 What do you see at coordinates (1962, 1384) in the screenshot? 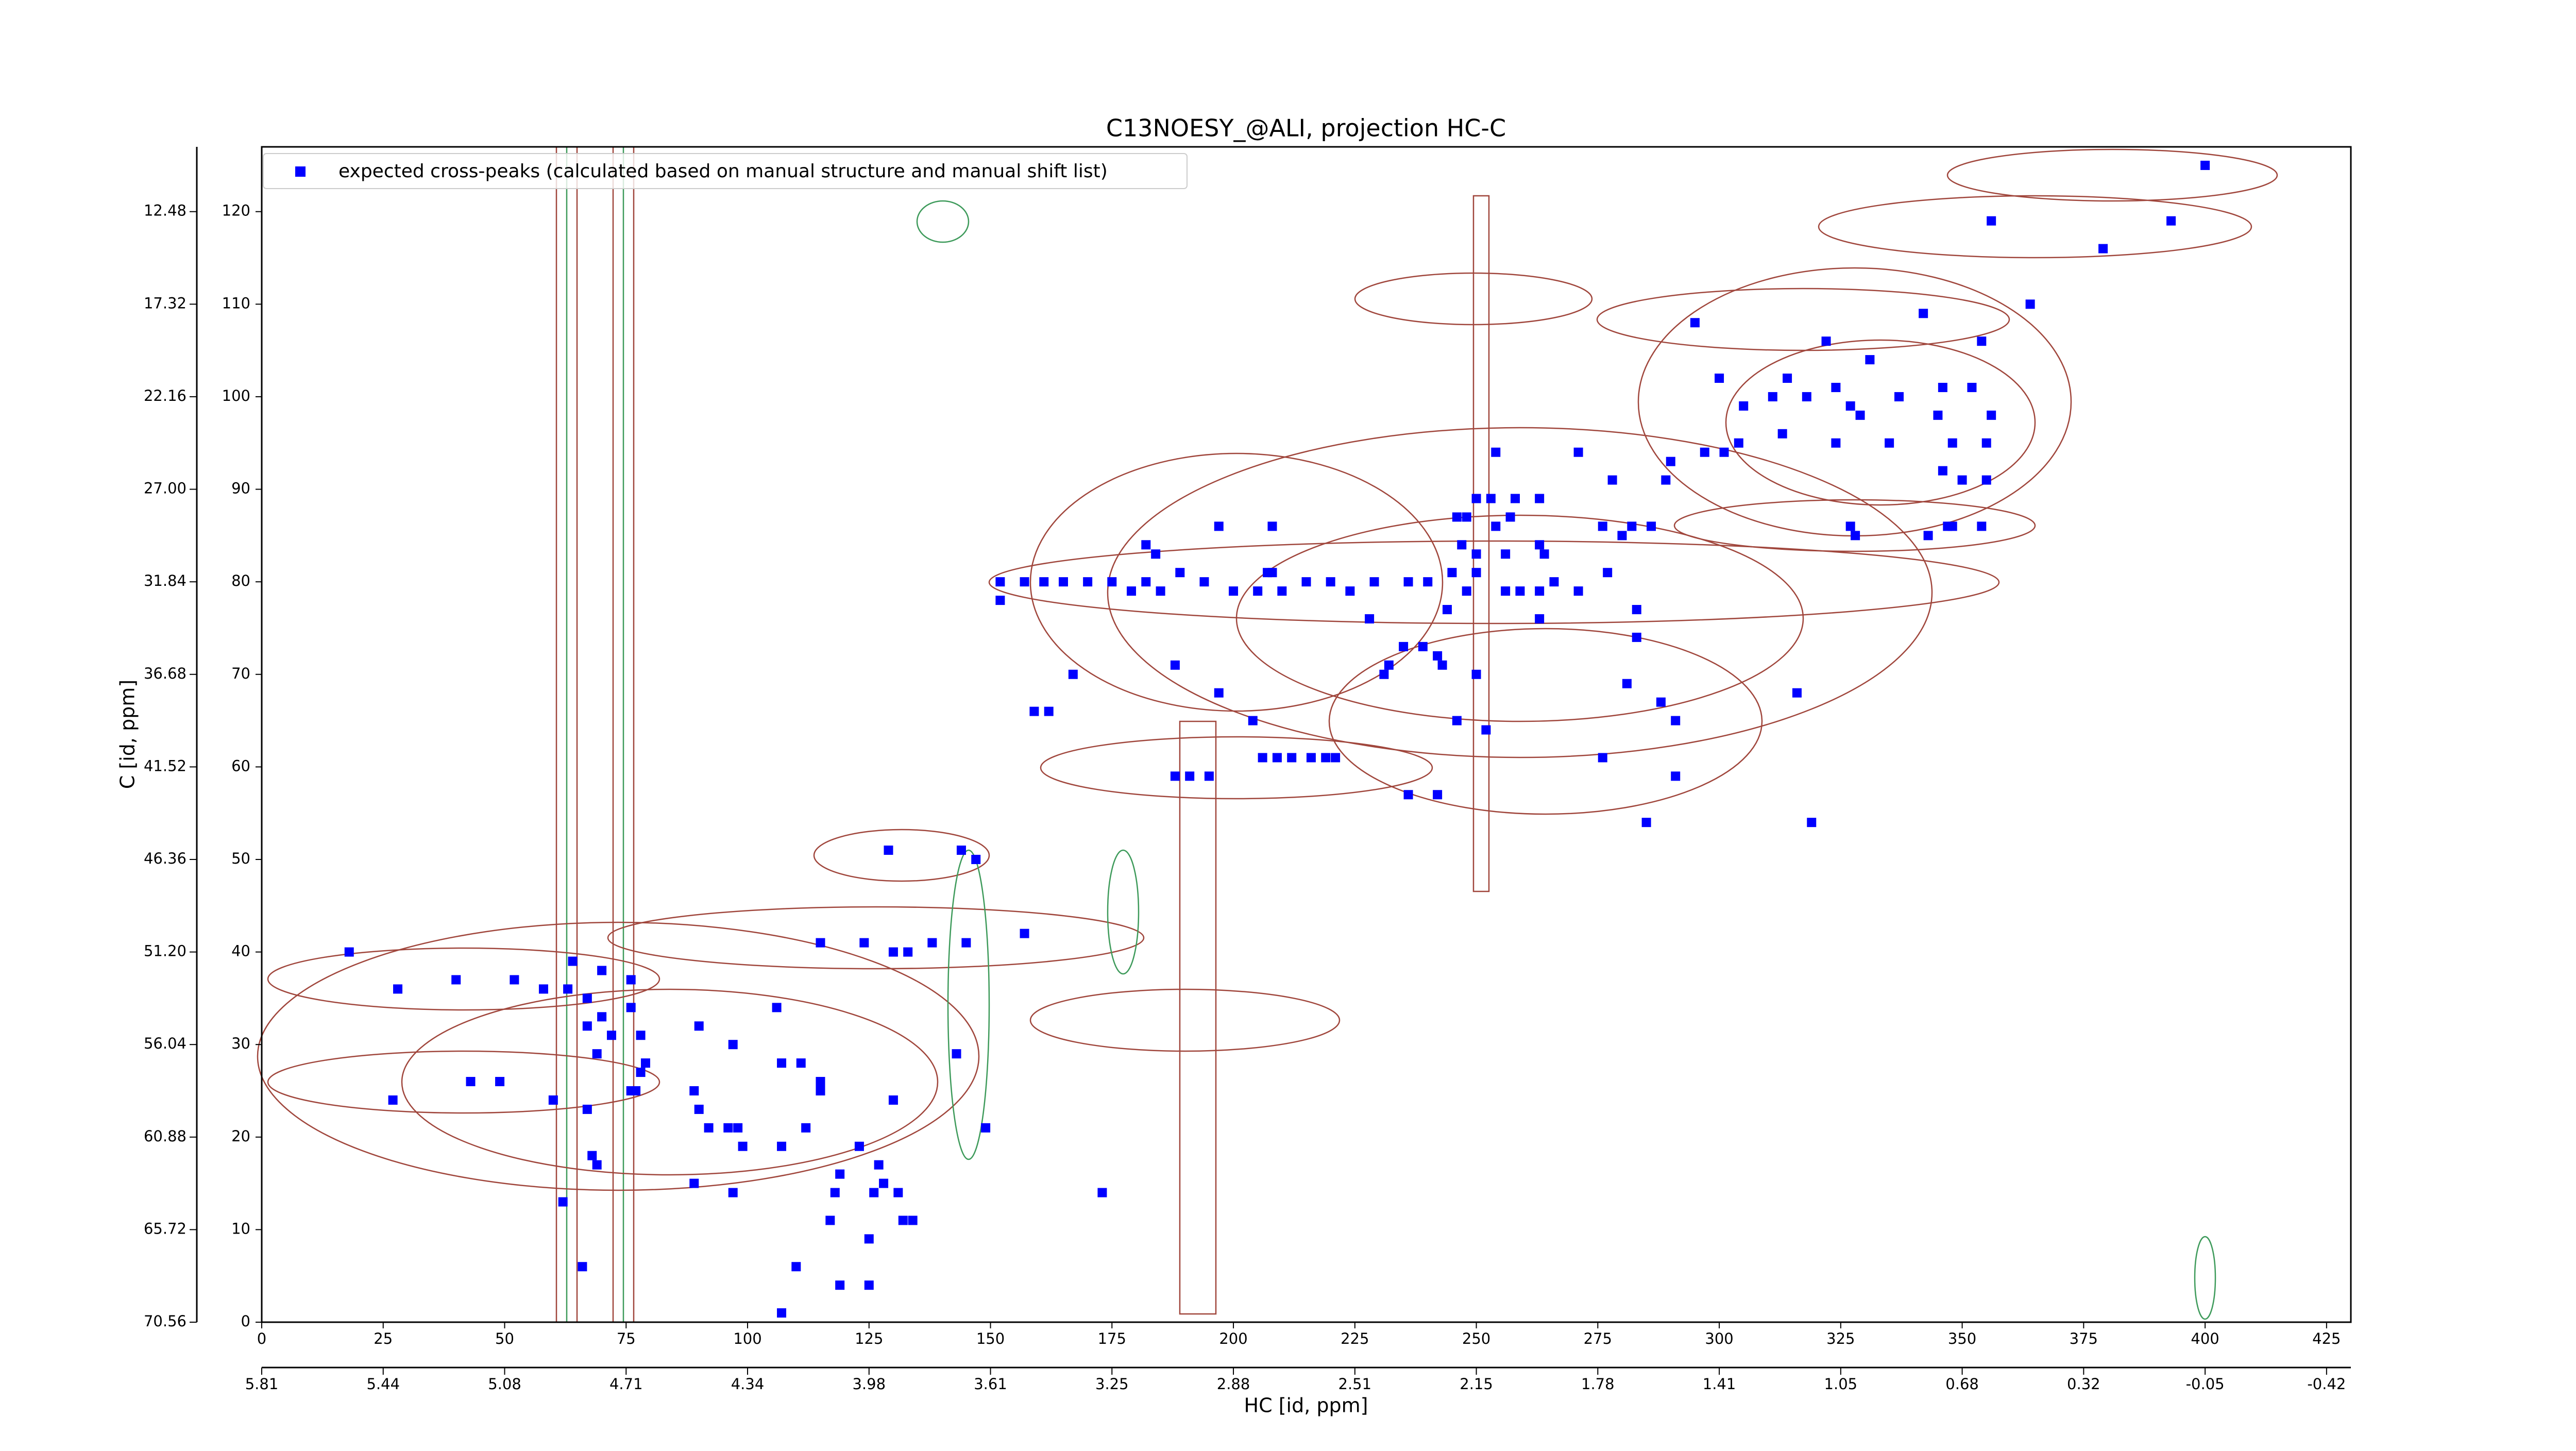
I see `x-ppm-tick-label: 0.68` at bounding box center [1962, 1384].